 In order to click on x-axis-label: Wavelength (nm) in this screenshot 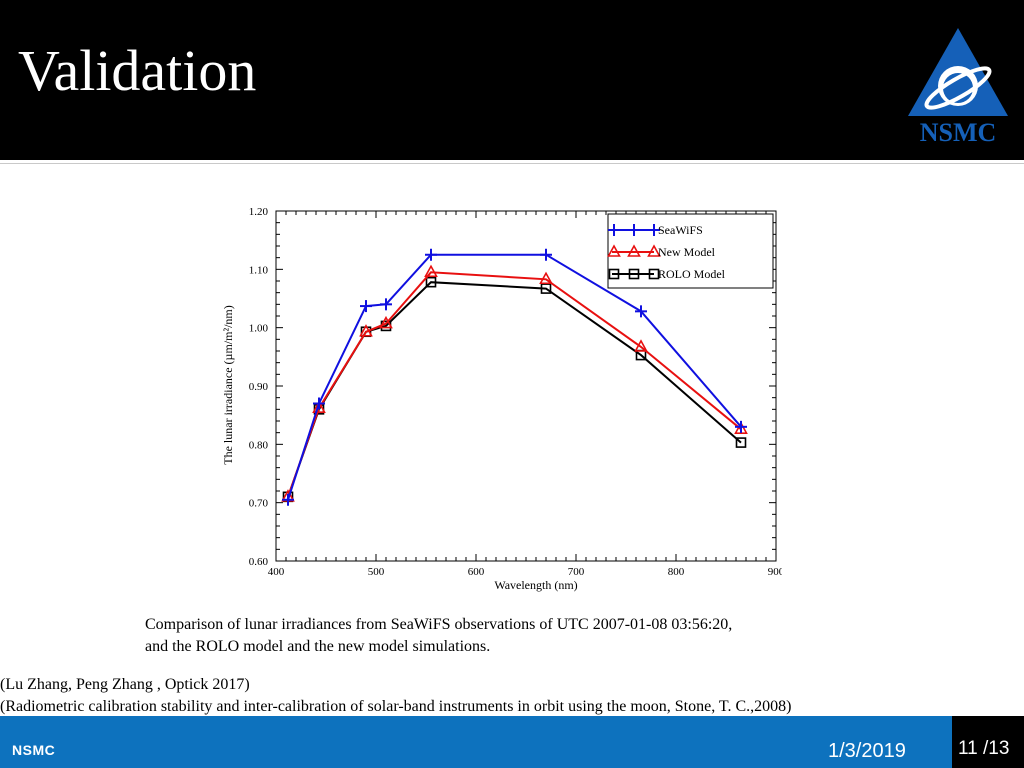, I will do `click(535, 585)`.